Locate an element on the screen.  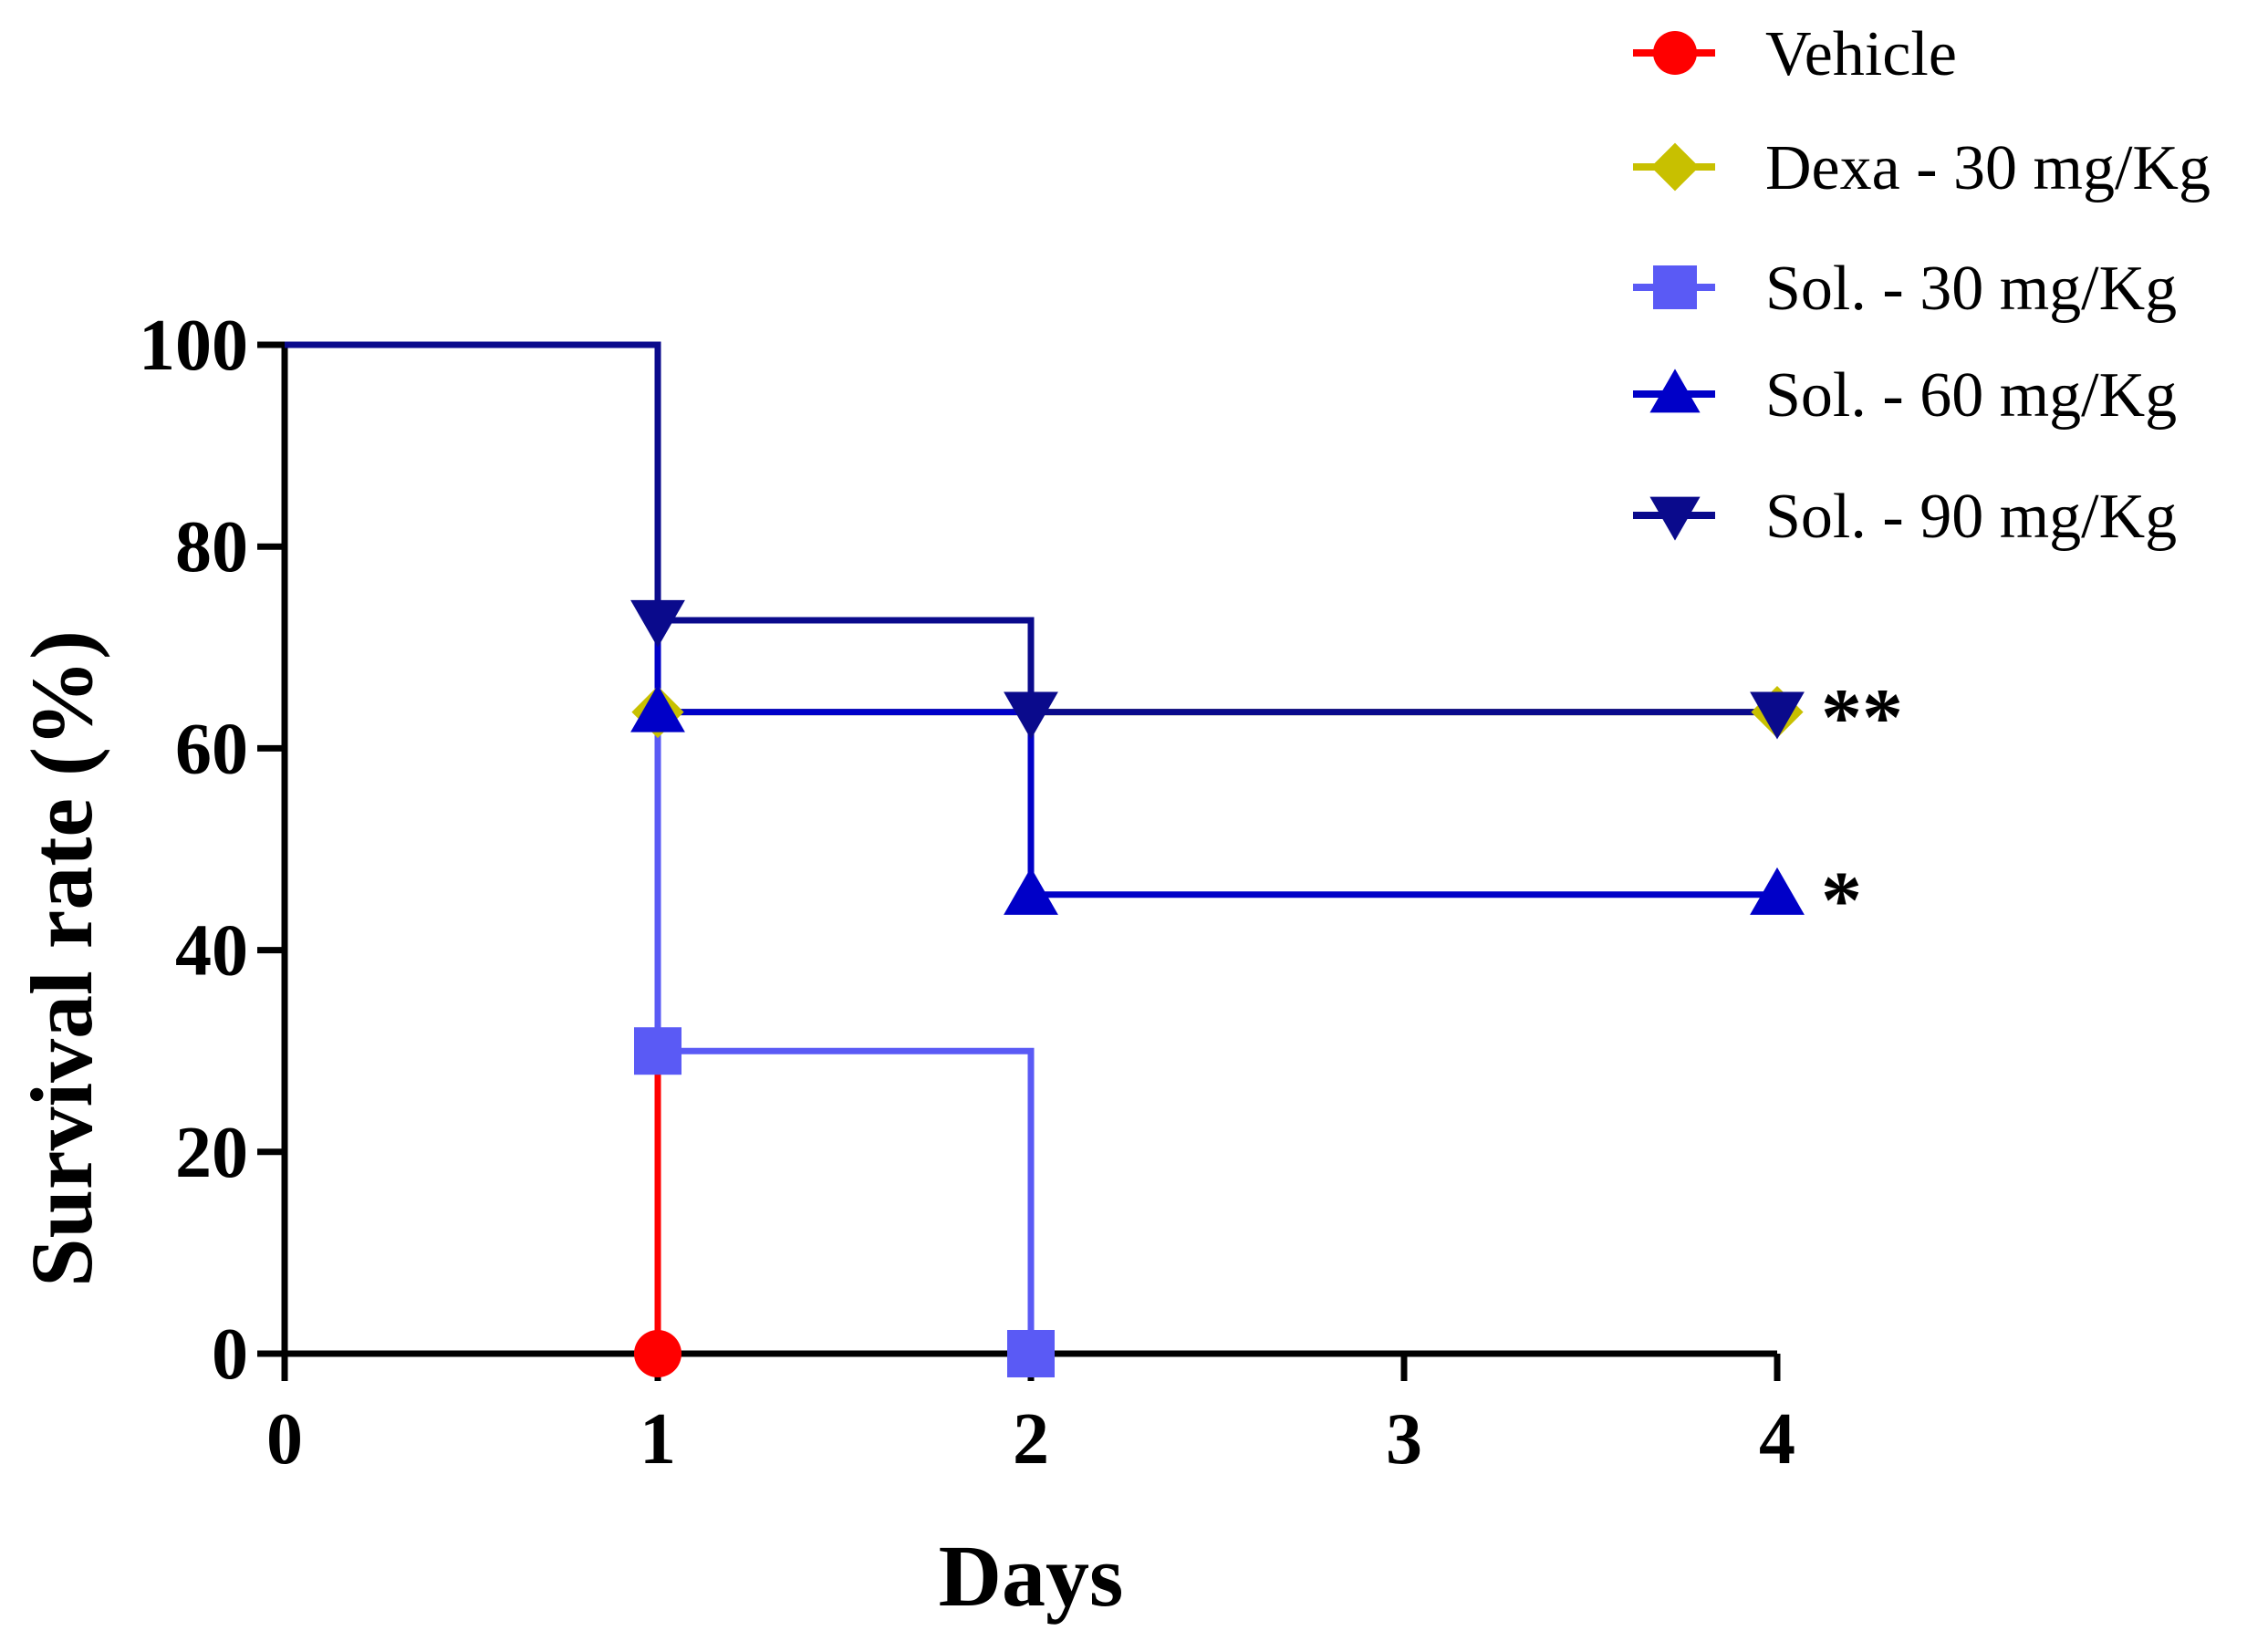
annotations-layer: *** is located at coordinates (1862, 809).